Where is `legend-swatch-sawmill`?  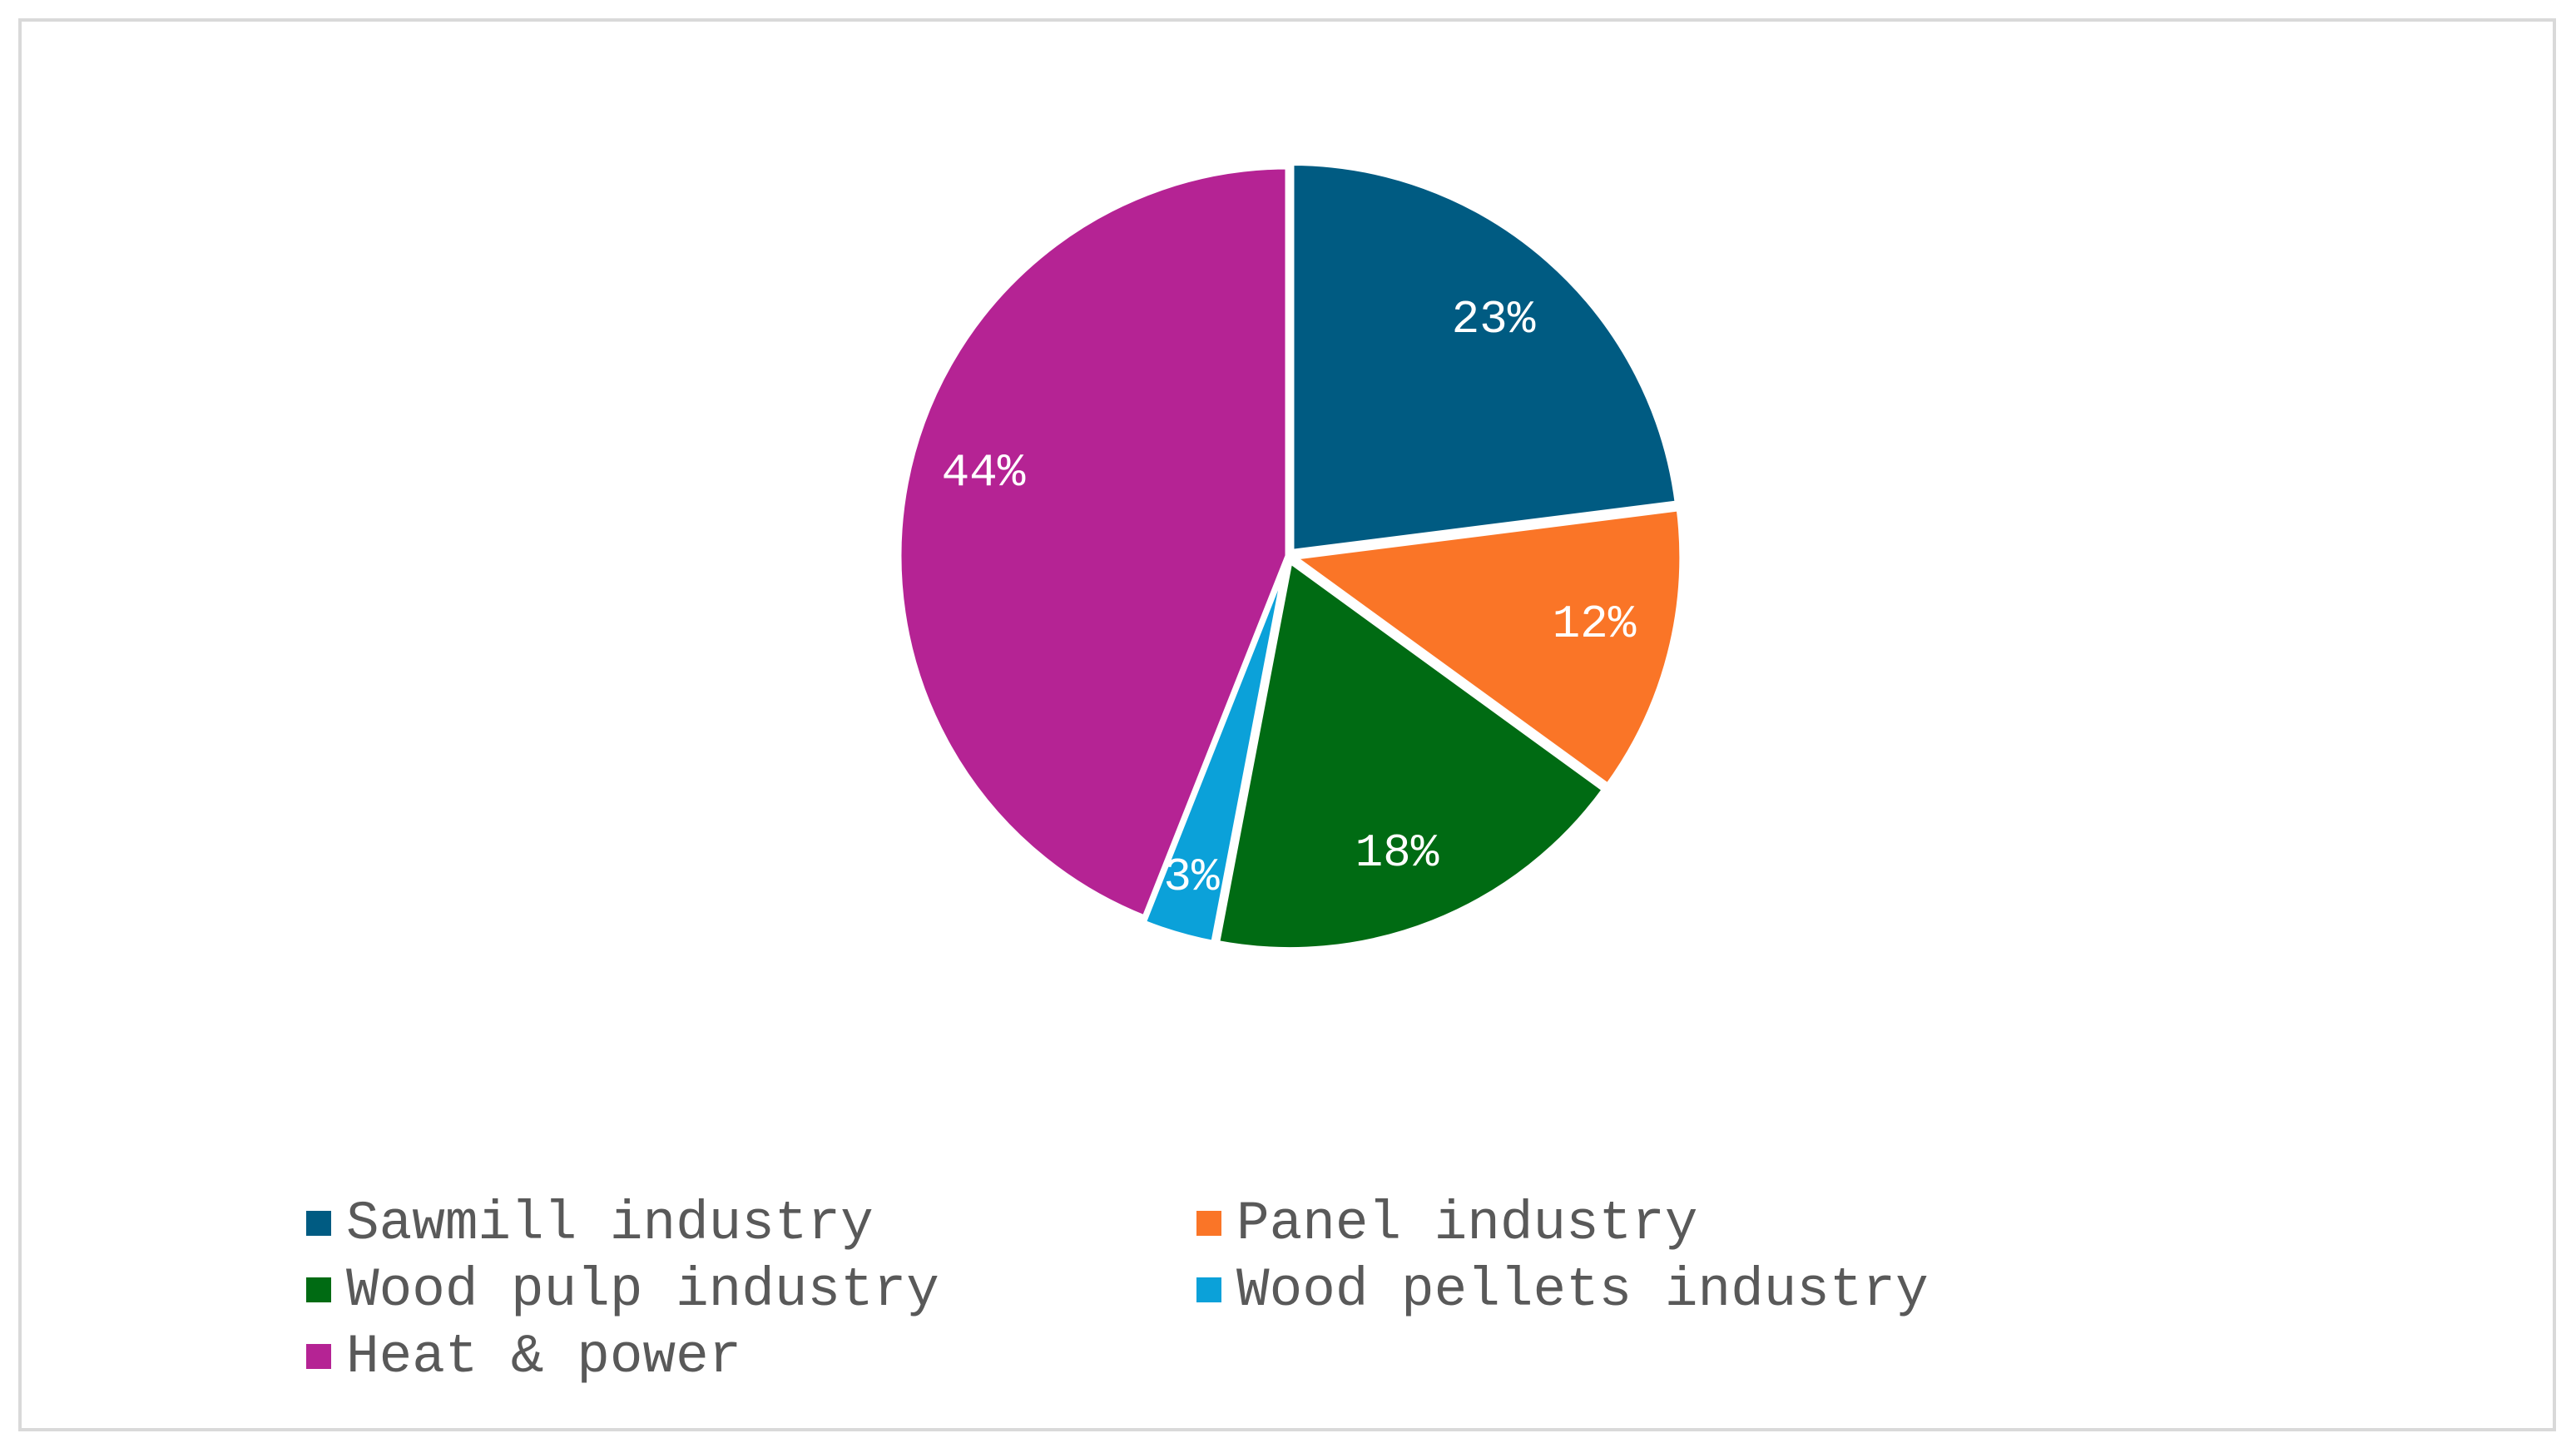
legend-swatch-sawmill is located at coordinates (319, 1224).